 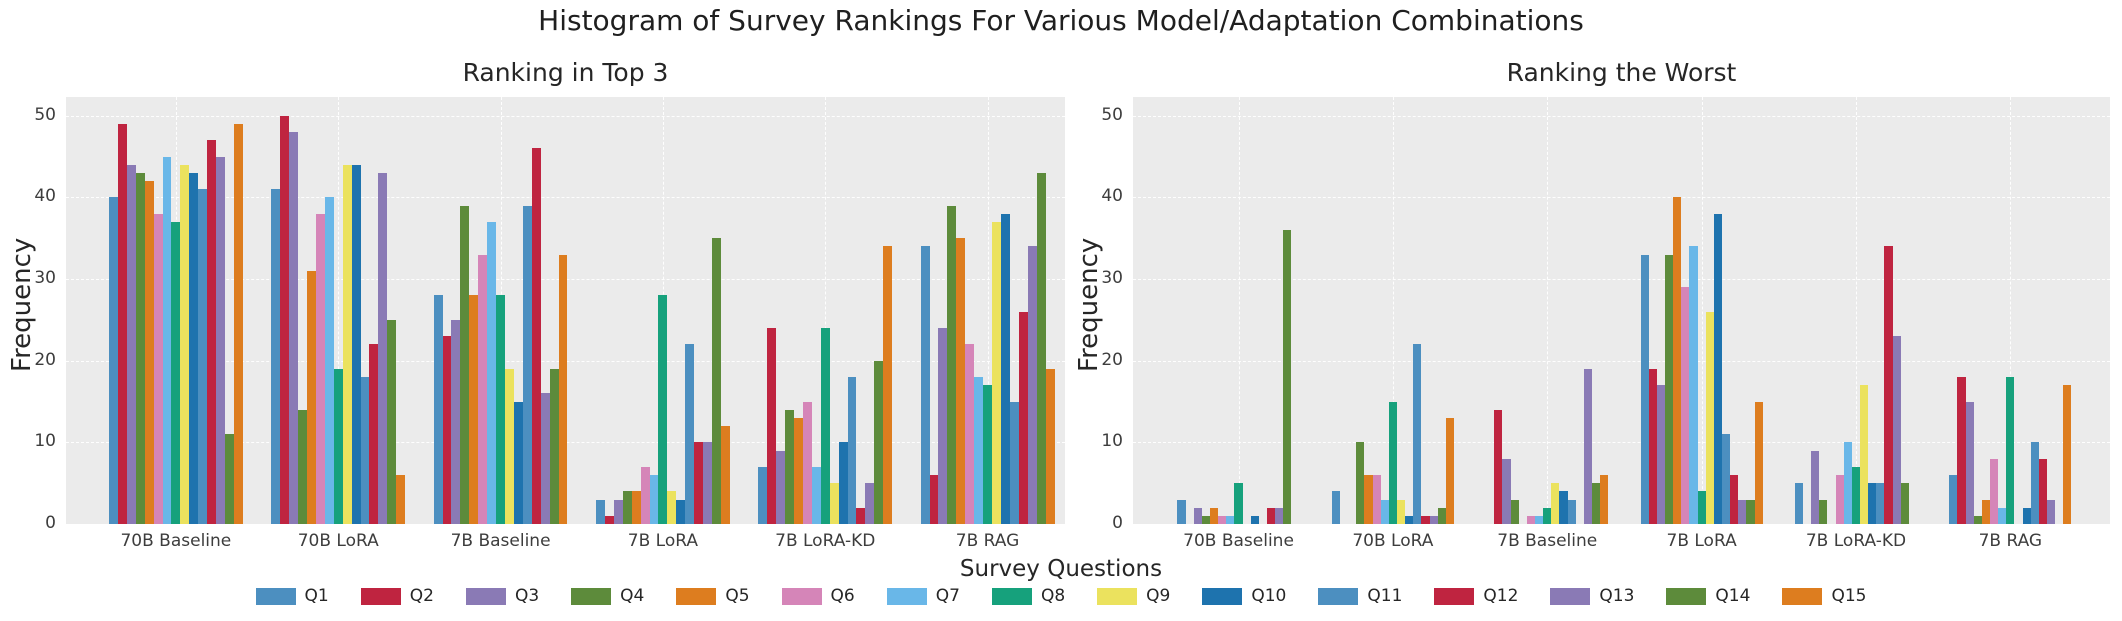 What do you see at coordinates (2002, 515) in the screenshot?
I see `bar-Q7-7B-RAG` at bounding box center [2002, 515].